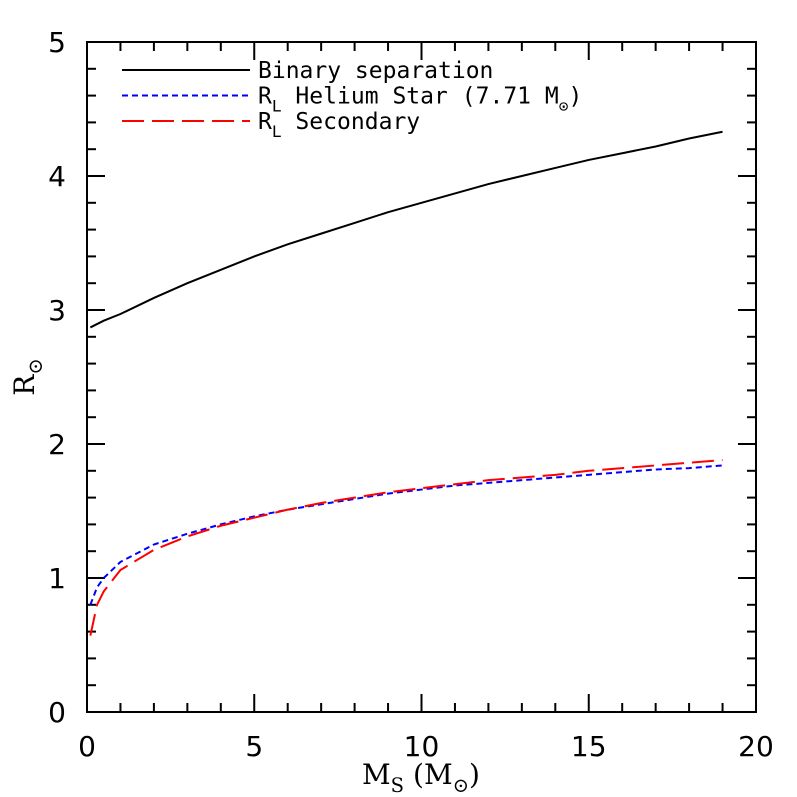 The image size is (797, 797). What do you see at coordinates (420, 100) in the screenshot?
I see `legend-label: RL Helium Star (7.71 M⊙)` at bounding box center [420, 100].